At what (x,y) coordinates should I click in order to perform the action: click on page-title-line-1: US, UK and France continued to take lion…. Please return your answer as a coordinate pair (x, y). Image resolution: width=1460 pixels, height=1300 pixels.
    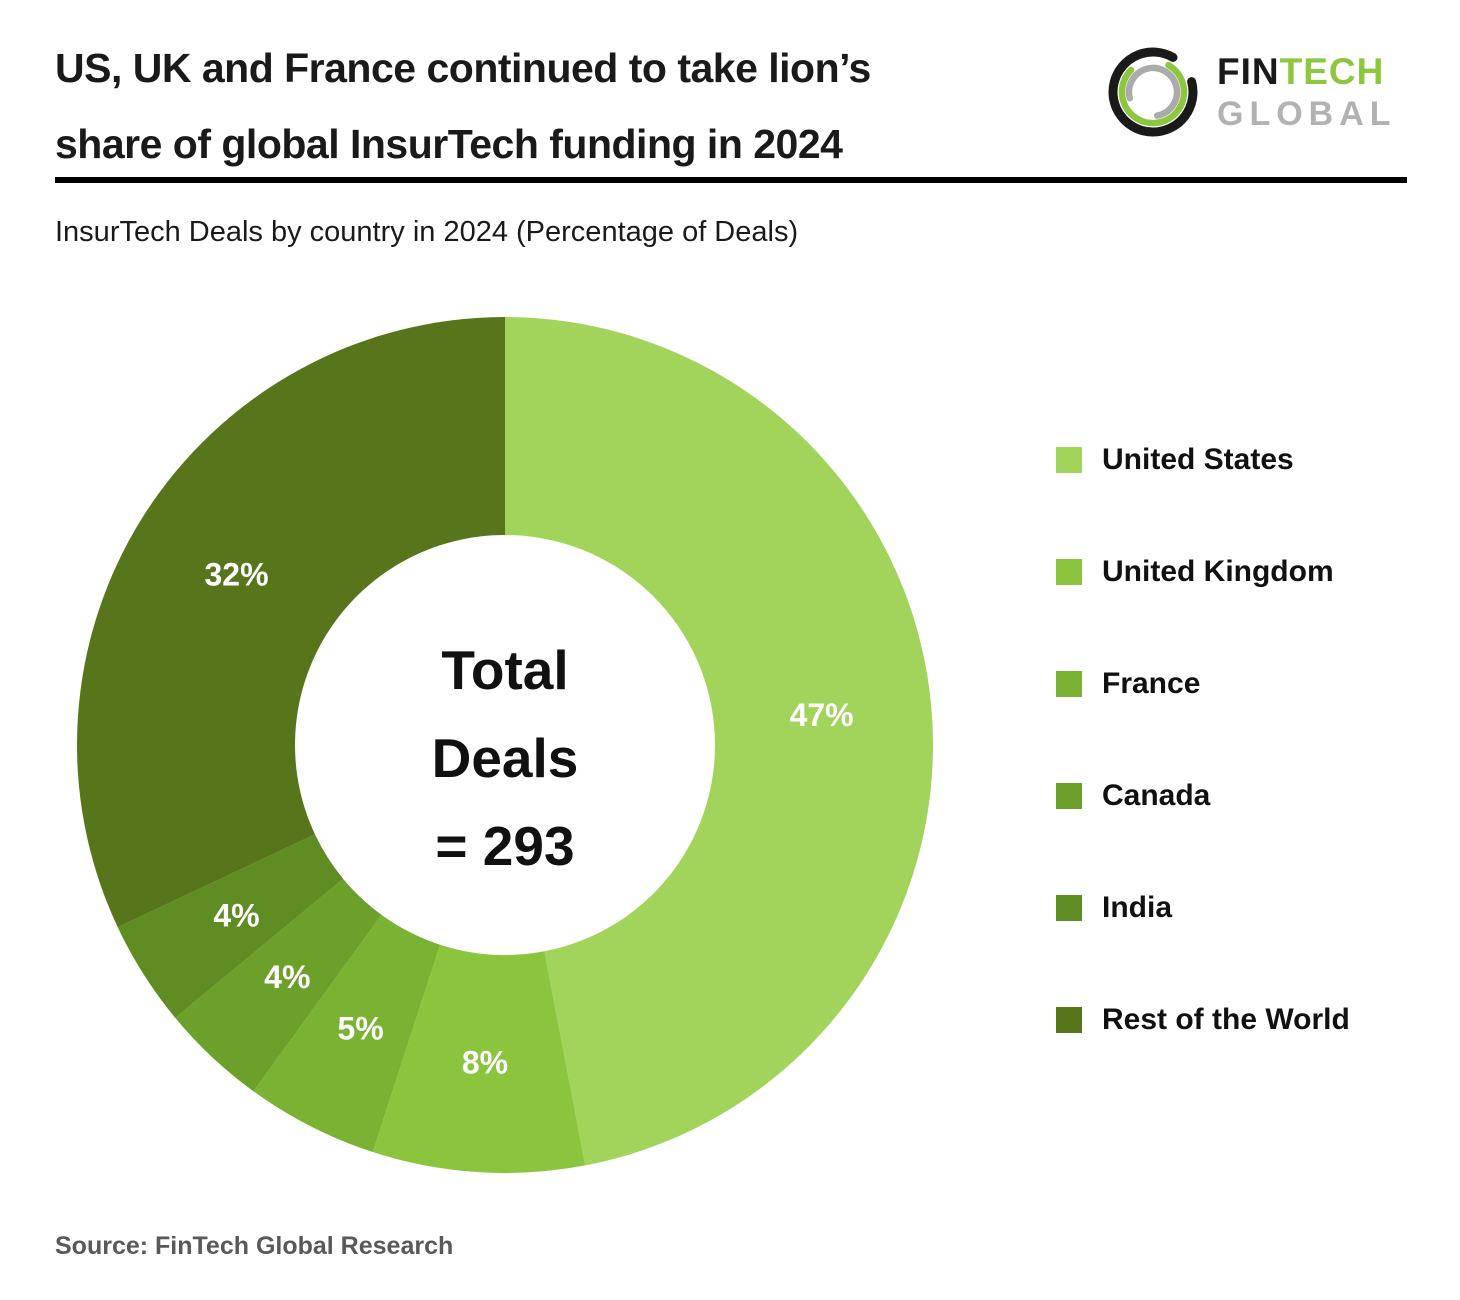
    Looking at the image, I should click on (463, 68).